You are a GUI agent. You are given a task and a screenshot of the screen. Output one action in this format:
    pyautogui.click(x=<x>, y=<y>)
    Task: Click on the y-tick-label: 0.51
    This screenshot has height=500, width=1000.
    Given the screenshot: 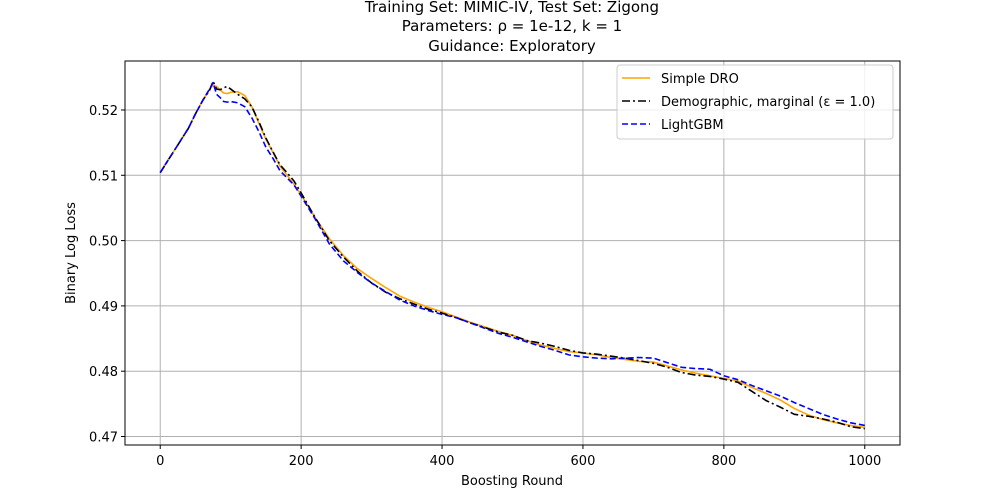 What is the action you would take?
    pyautogui.click(x=103, y=176)
    